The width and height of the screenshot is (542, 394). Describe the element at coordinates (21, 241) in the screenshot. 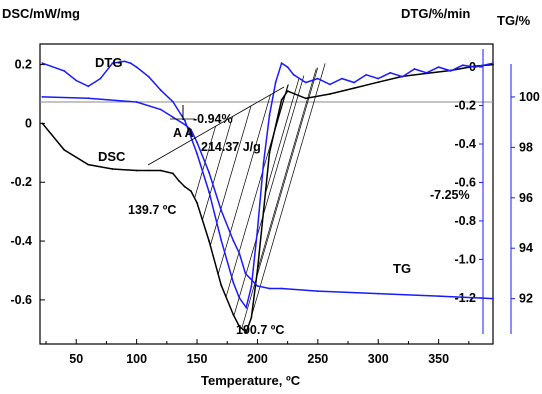

I see `dsc-tick-label: -0.4` at that location.